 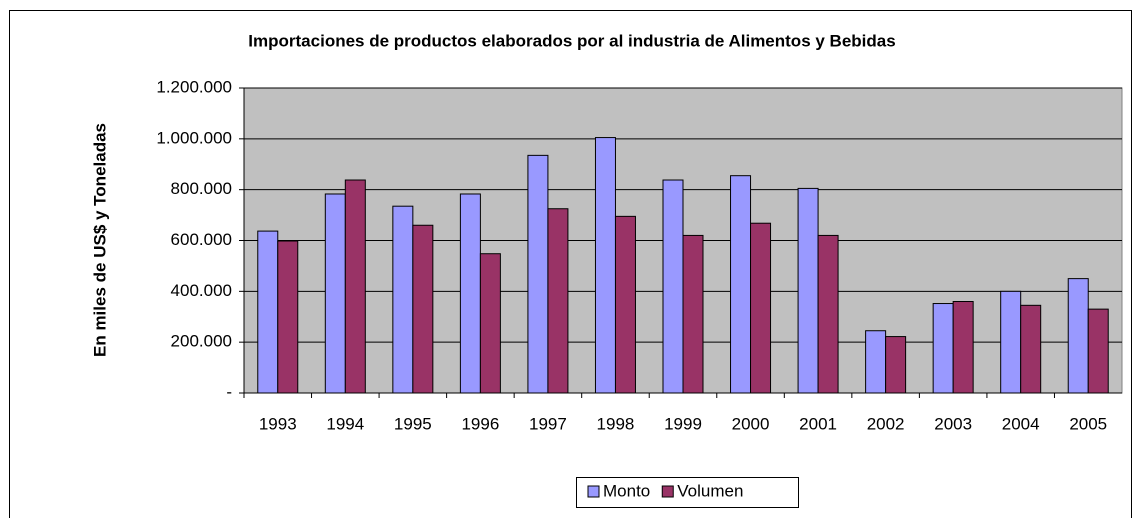 I want to click on x-tick-label: 1997, so click(x=548, y=423).